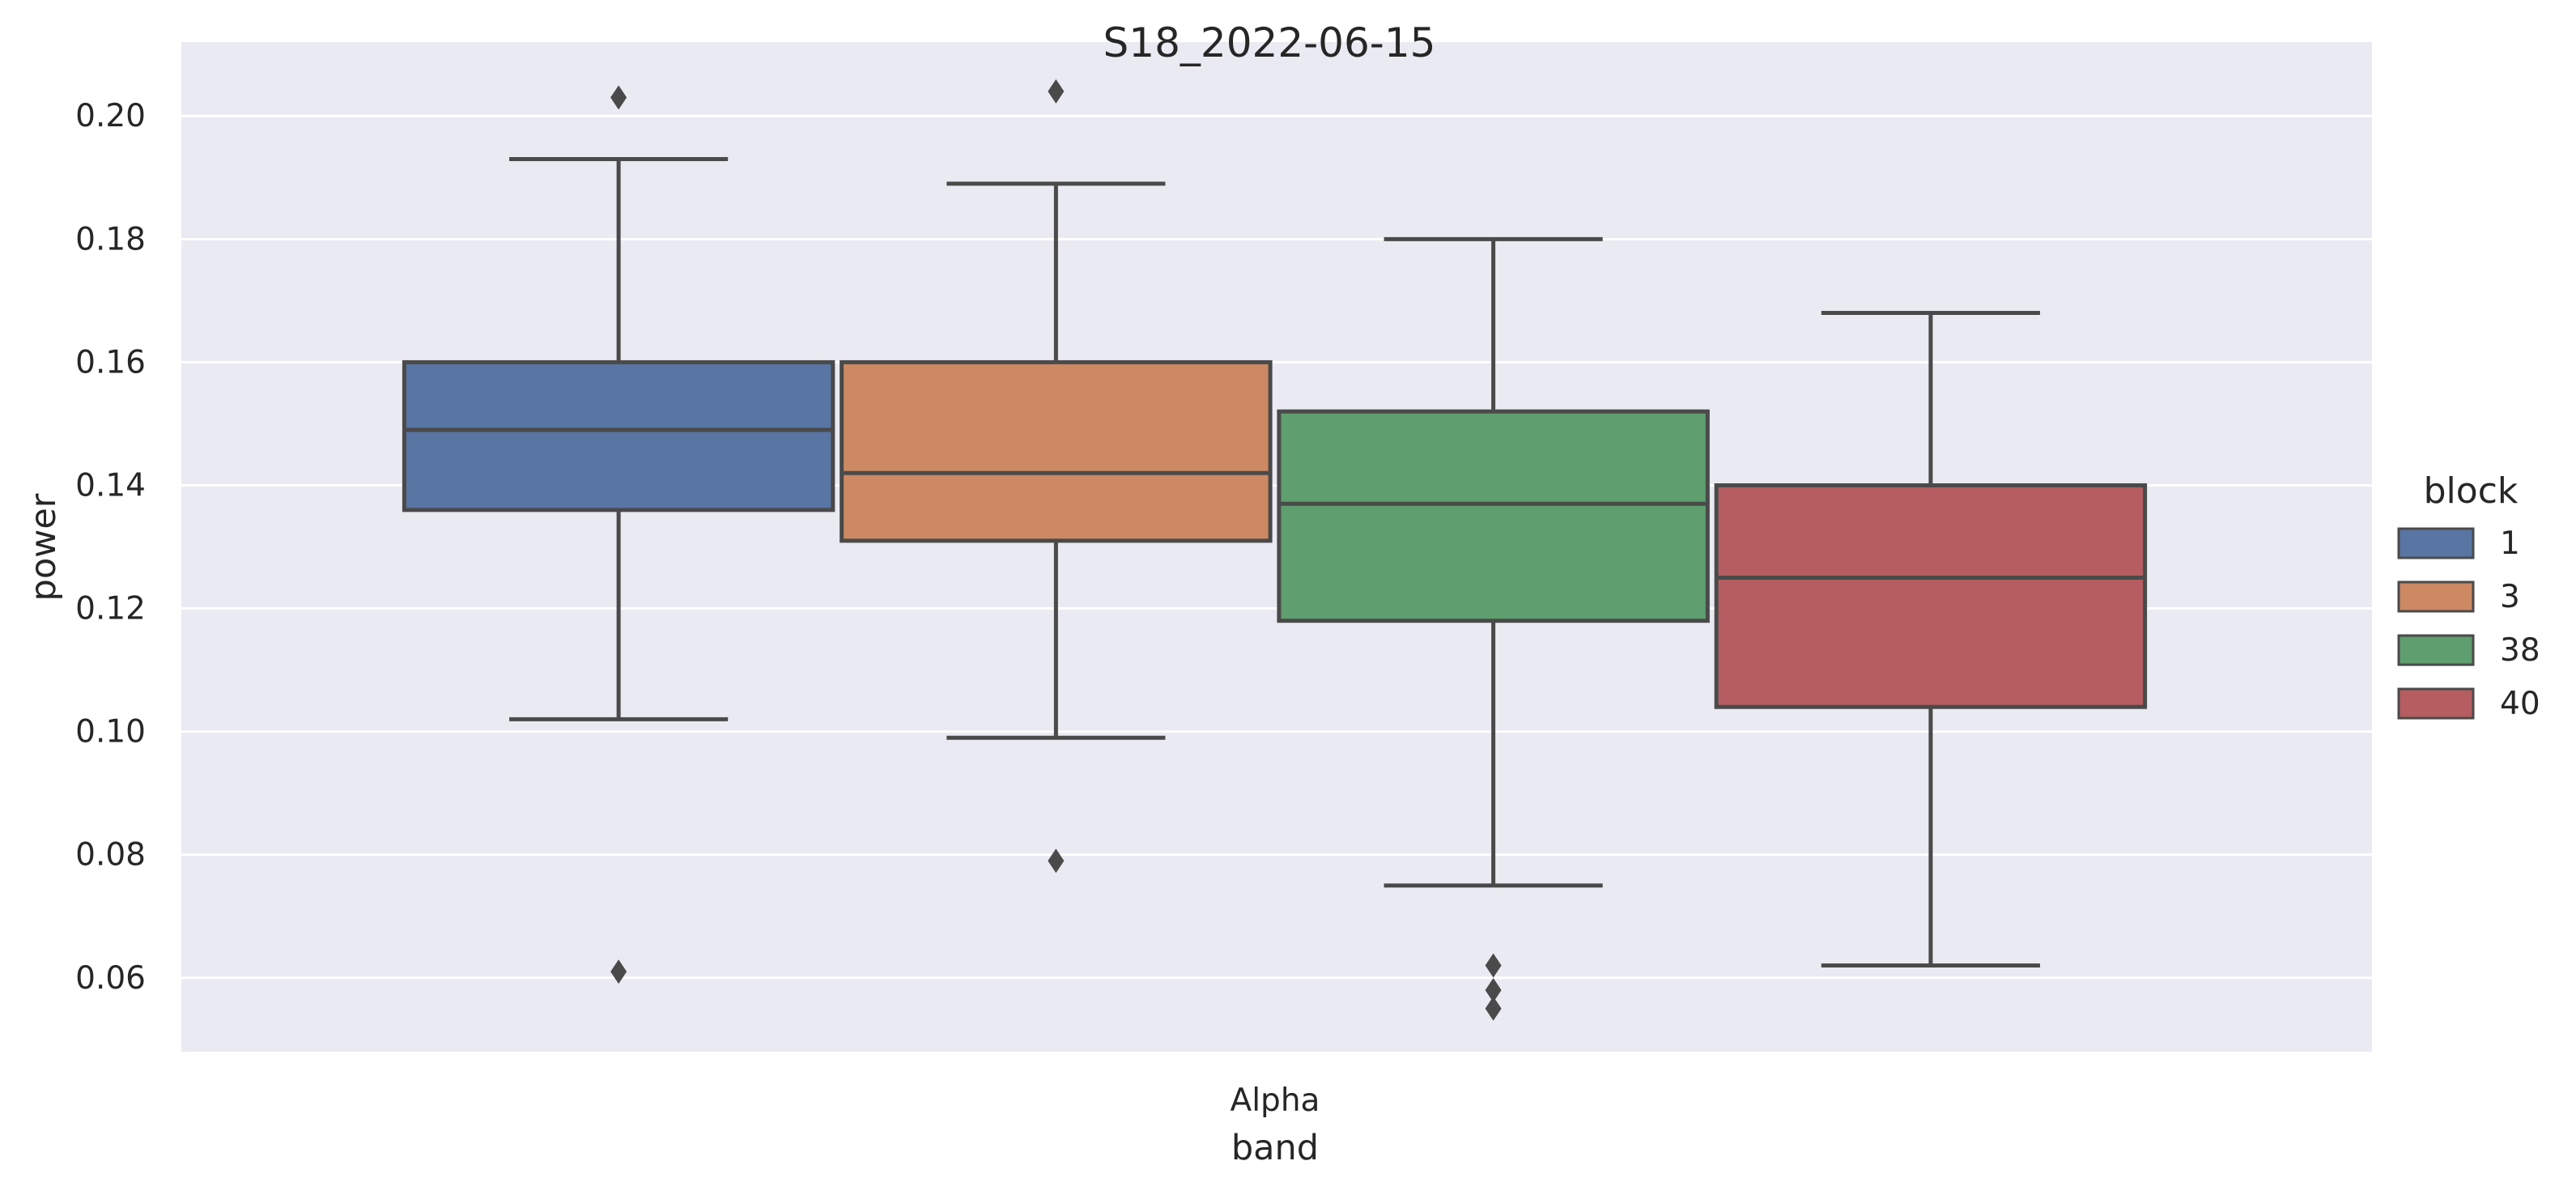 Image resolution: width=2576 pixels, height=1195 pixels. I want to click on y-tick-label: 0.14, so click(110, 486).